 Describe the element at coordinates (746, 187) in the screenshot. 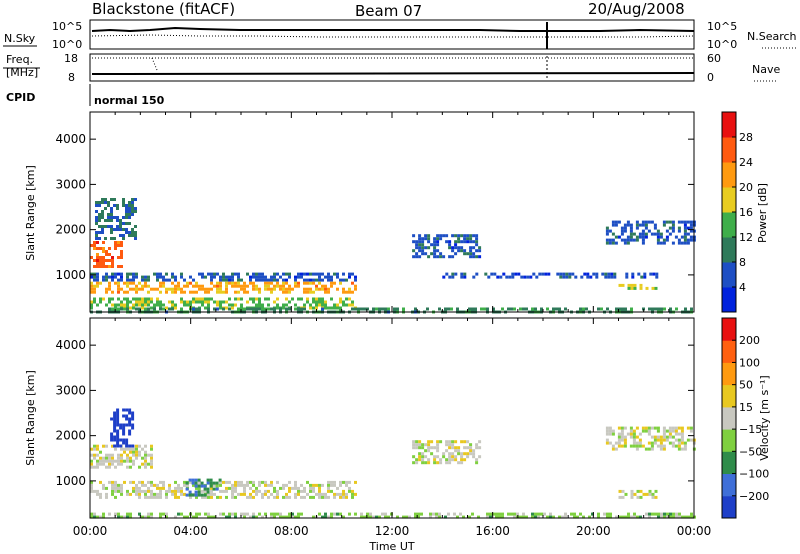

I see `colorbar-tick-label: 20` at that location.